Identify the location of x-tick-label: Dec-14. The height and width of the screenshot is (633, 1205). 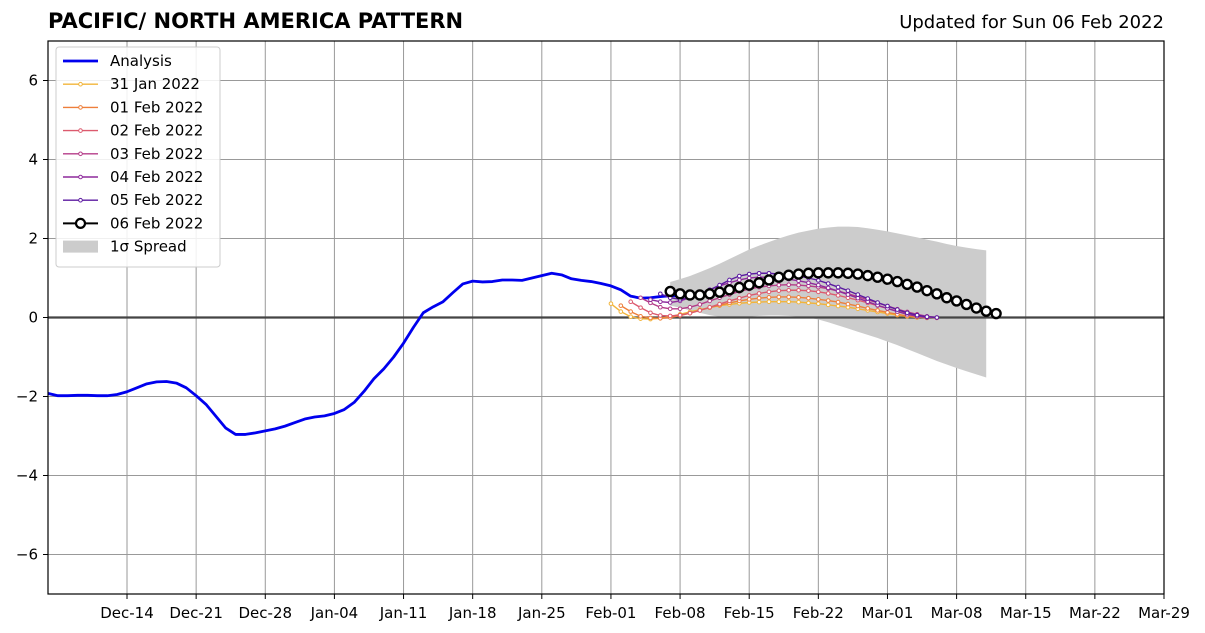
(127, 613).